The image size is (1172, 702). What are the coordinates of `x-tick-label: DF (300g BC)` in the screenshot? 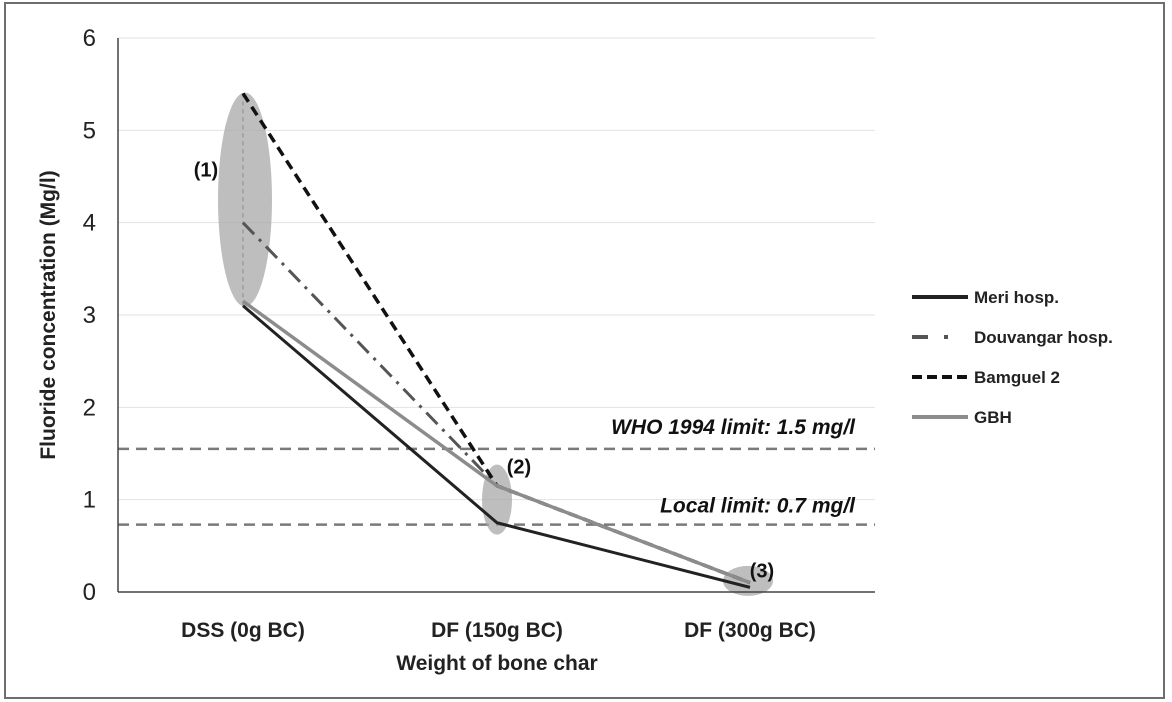 It's located at (750, 630).